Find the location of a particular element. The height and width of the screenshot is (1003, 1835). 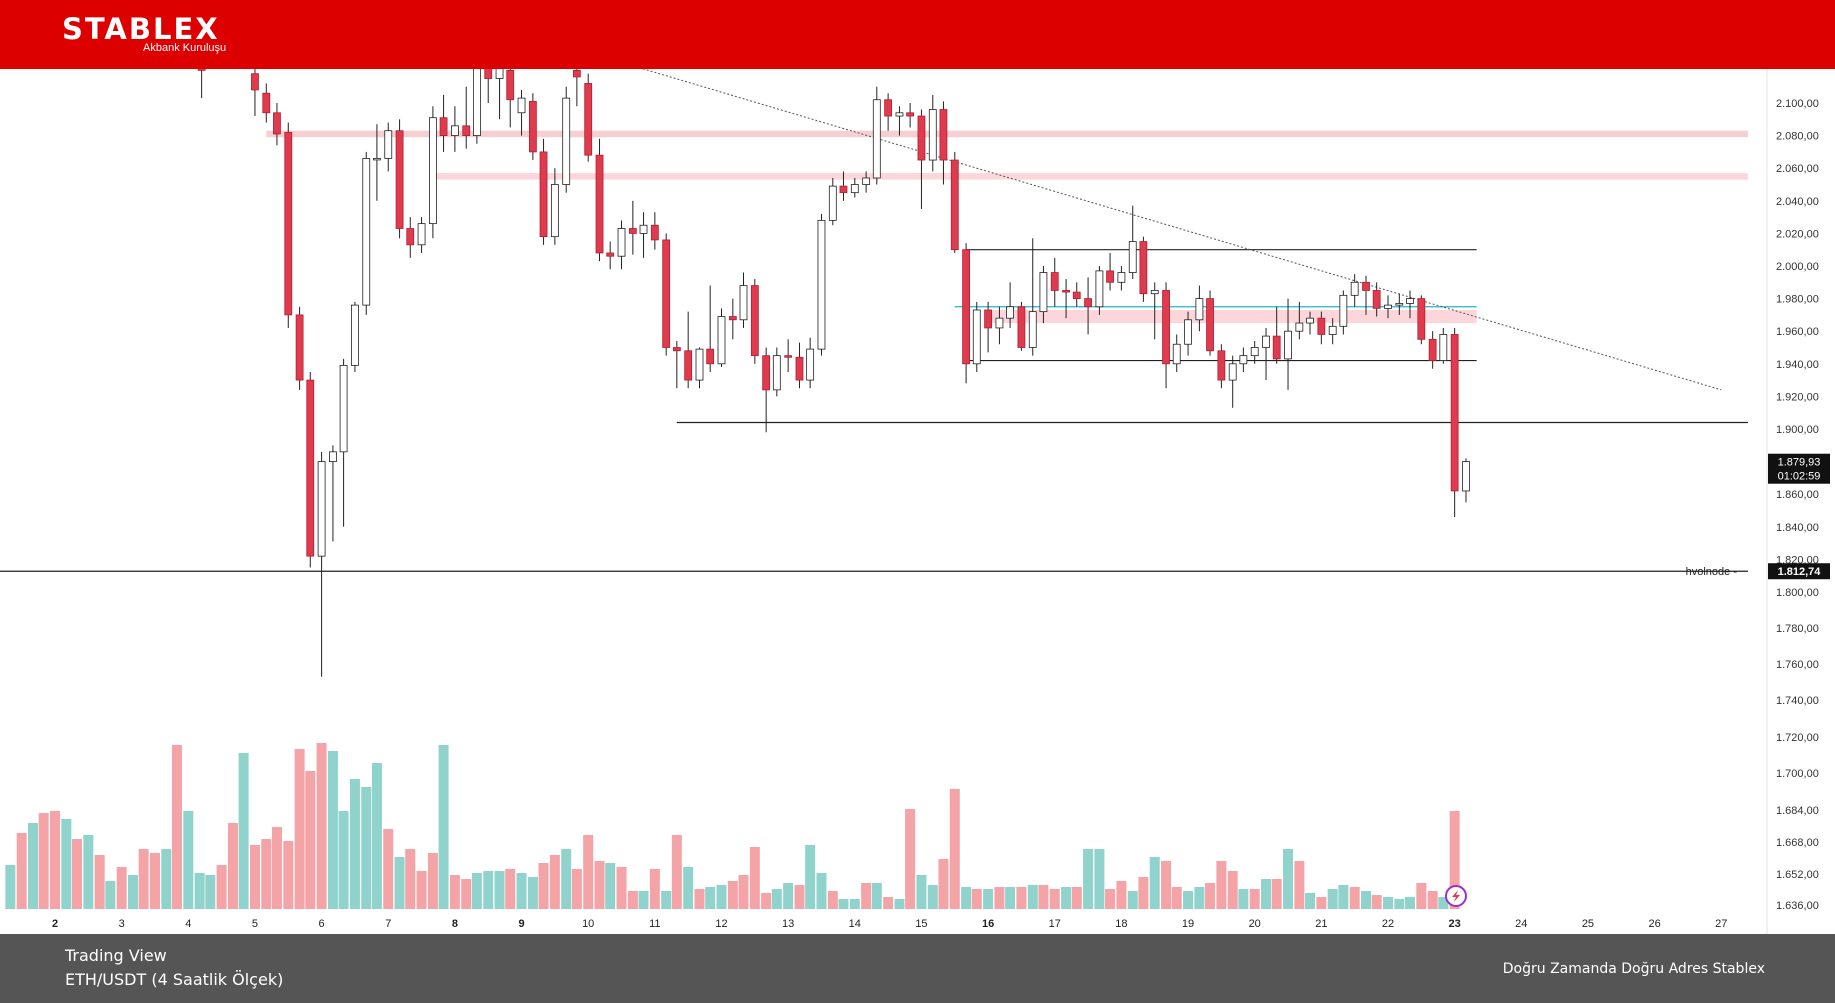

lightning-icon is located at coordinates (1455, 896).